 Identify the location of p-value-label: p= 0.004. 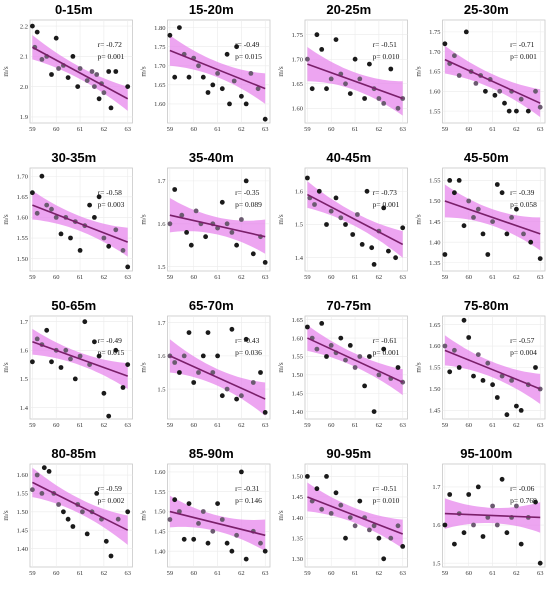
(523, 352).